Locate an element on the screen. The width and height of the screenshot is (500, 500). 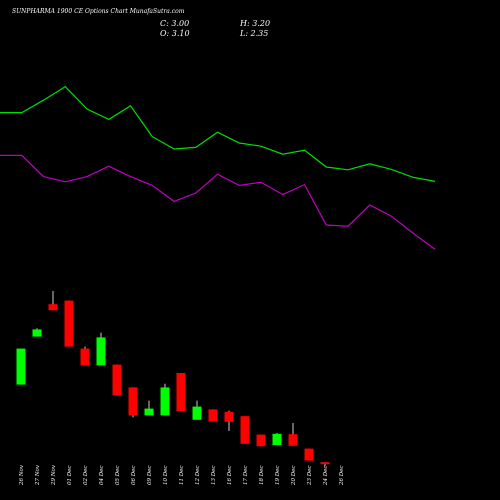
date-label: 16 Dec is located at coordinates (230, 476).